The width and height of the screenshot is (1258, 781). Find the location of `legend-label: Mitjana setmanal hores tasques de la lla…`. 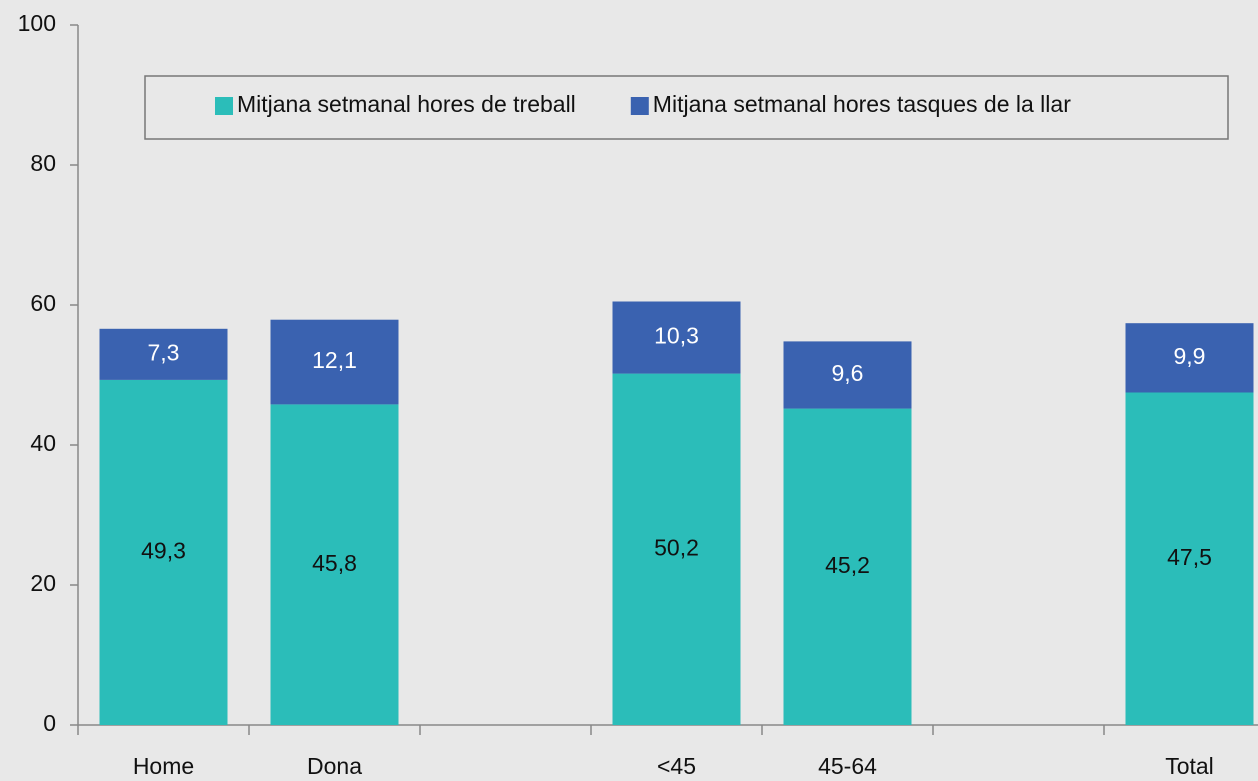

legend-label: Mitjana setmanal hores tasques de la lla… is located at coordinates (862, 104).